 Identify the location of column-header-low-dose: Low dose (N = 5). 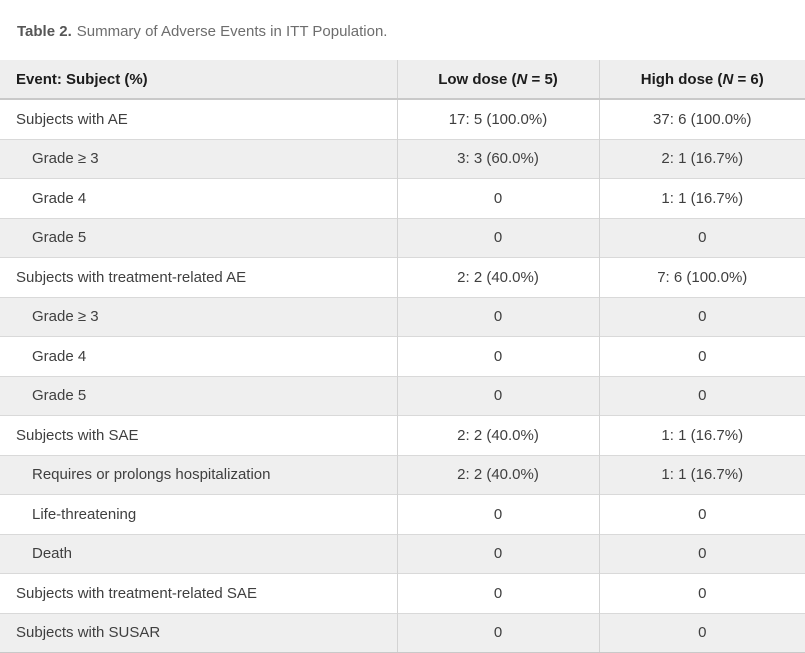
(497, 79).